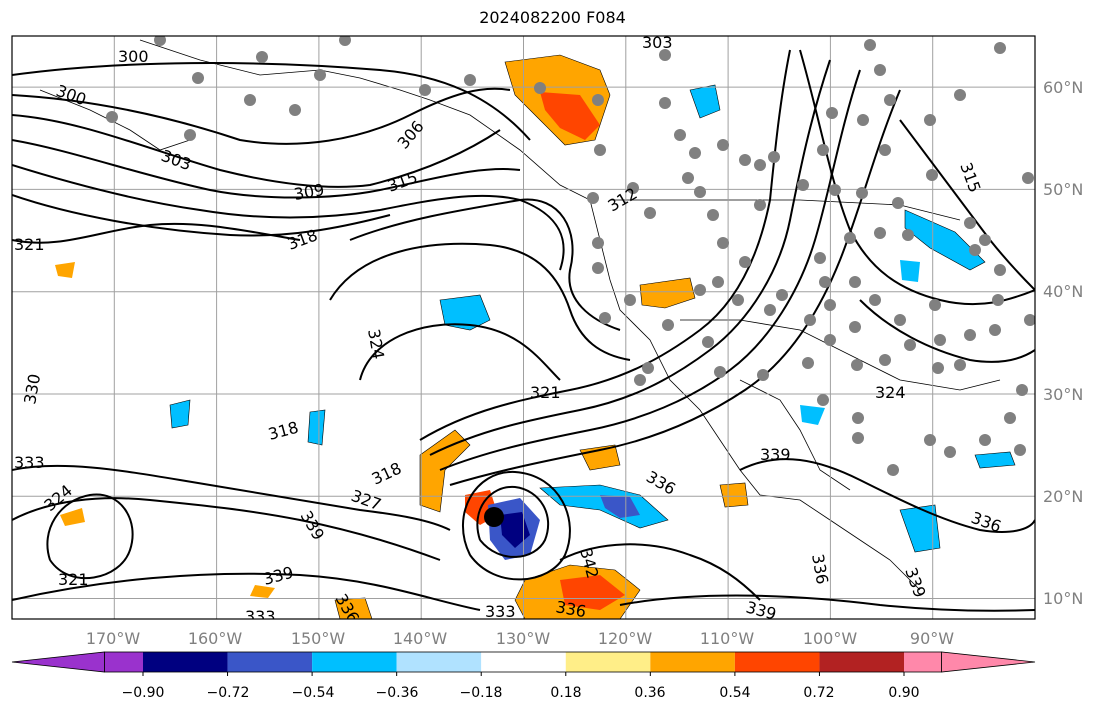  I want to click on contour-label: 321, so click(73, 579).